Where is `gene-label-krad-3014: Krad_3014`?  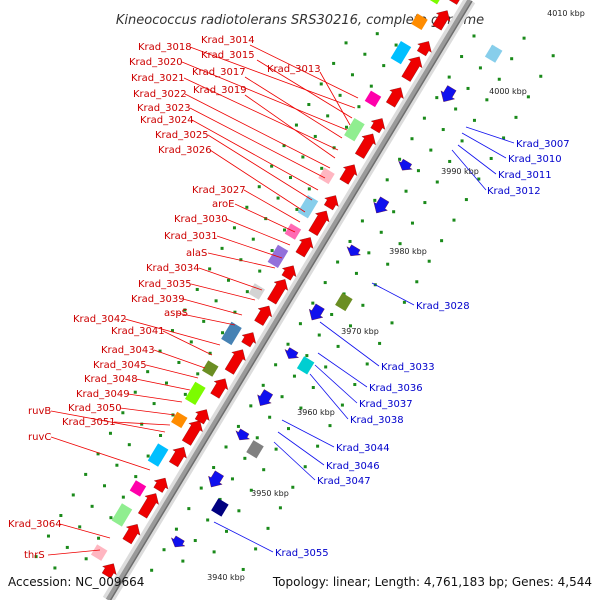
gene-label-krad-3014: Krad_3014 is located at coordinates (228, 40).